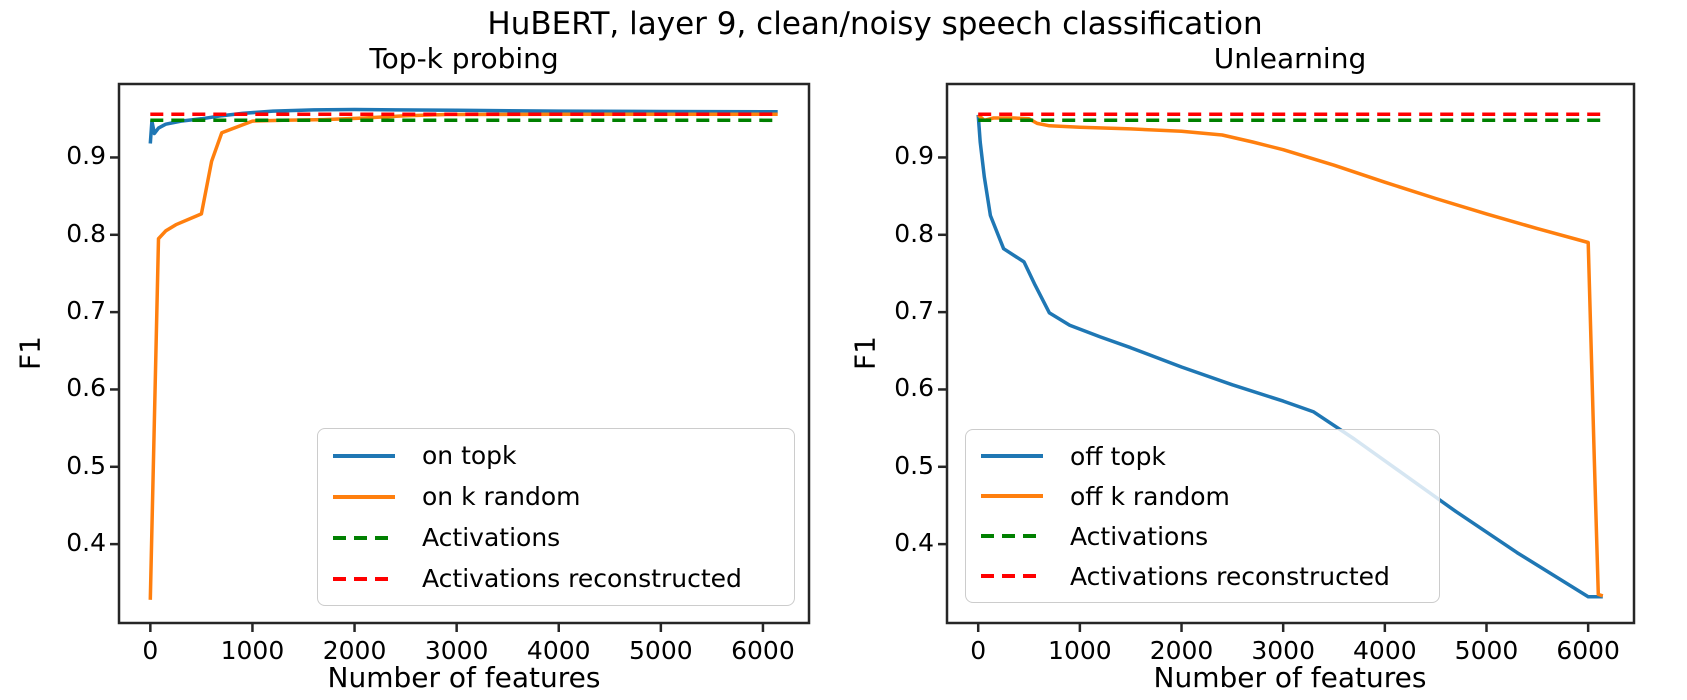  I want to click on legend-label: off topk, so click(1118, 456).